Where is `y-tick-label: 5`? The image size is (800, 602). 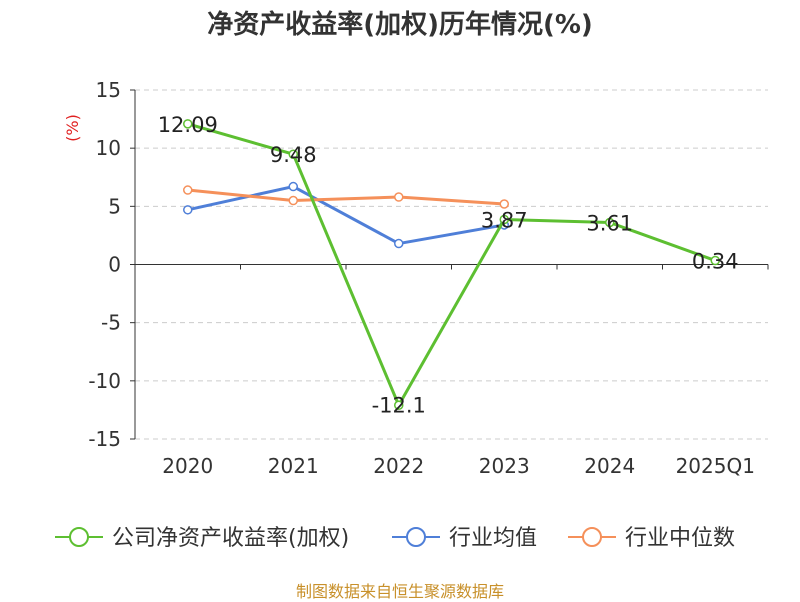
y-tick-label: 5 is located at coordinates (114, 206).